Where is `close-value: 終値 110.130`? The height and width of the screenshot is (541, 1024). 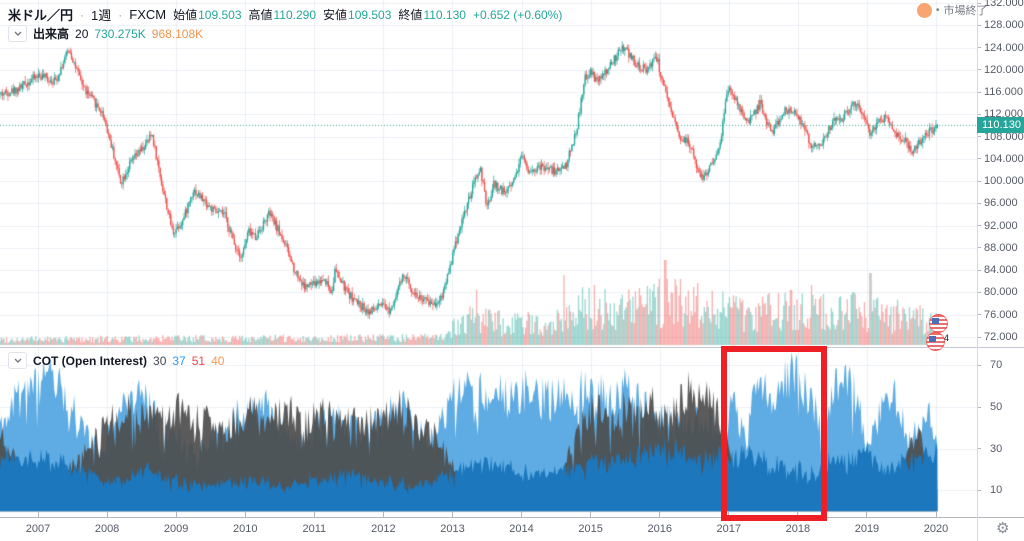
close-value: 終値 110.130 is located at coordinates (432, 15).